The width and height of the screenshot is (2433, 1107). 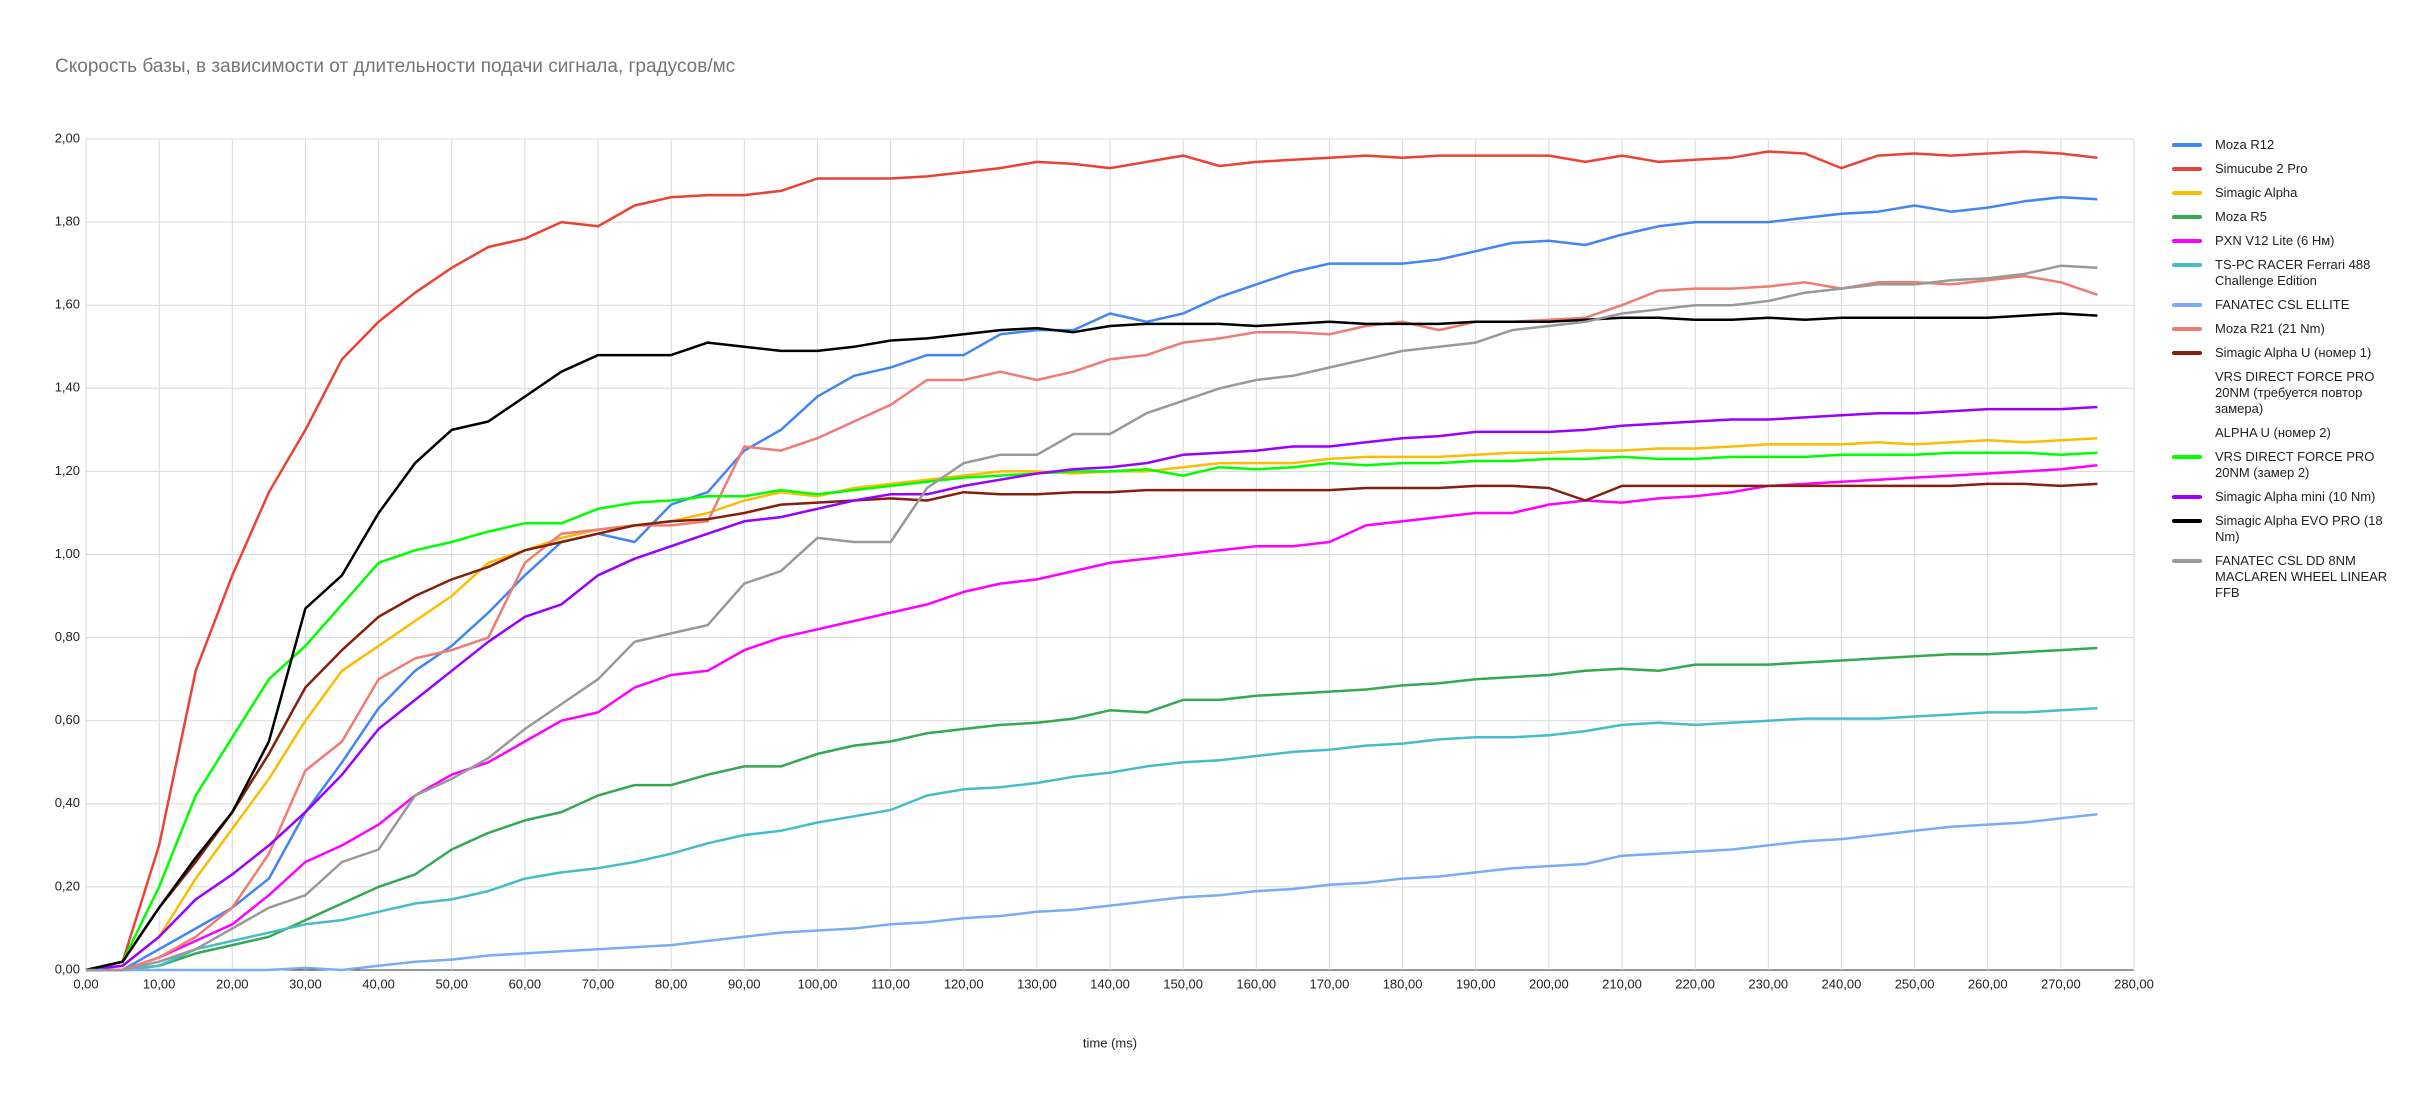 I want to click on x-tick-label: 0,00, so click(x=85, y=983).